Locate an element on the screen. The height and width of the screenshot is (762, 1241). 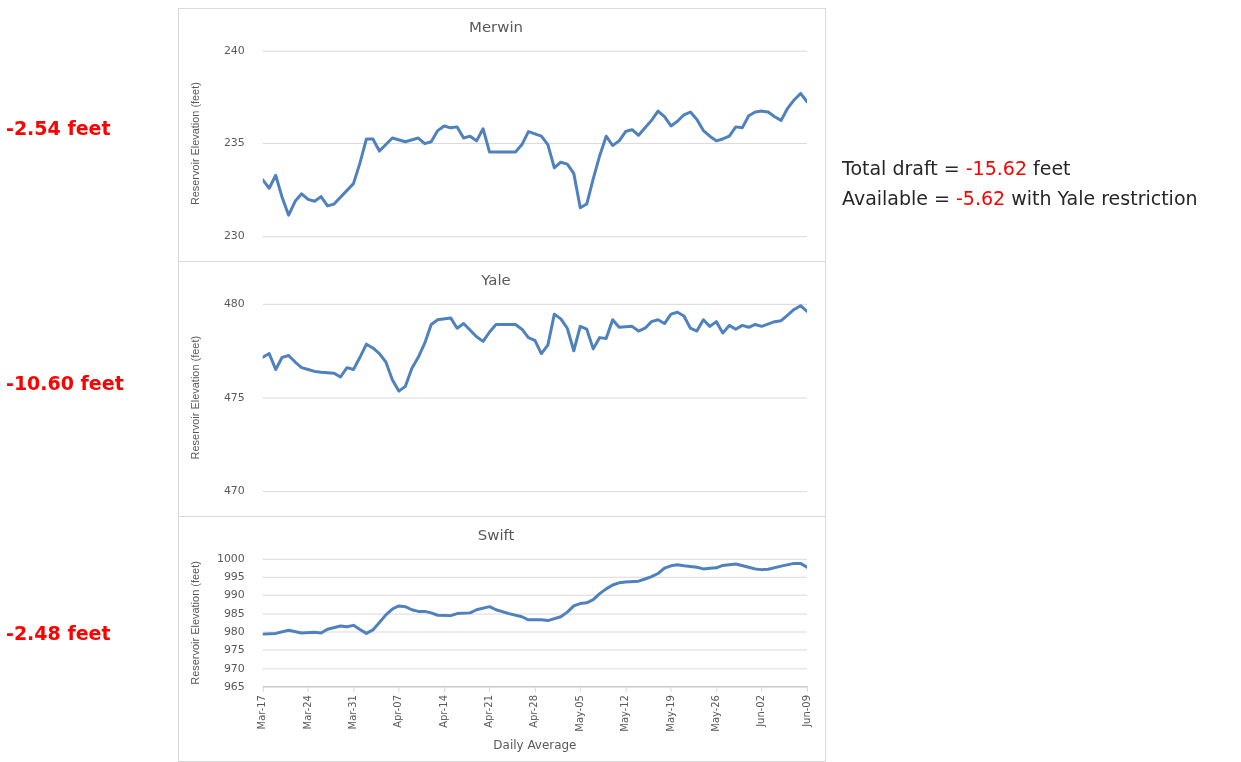
x-tick-label: May-05 is located at coordinates (579, 713).